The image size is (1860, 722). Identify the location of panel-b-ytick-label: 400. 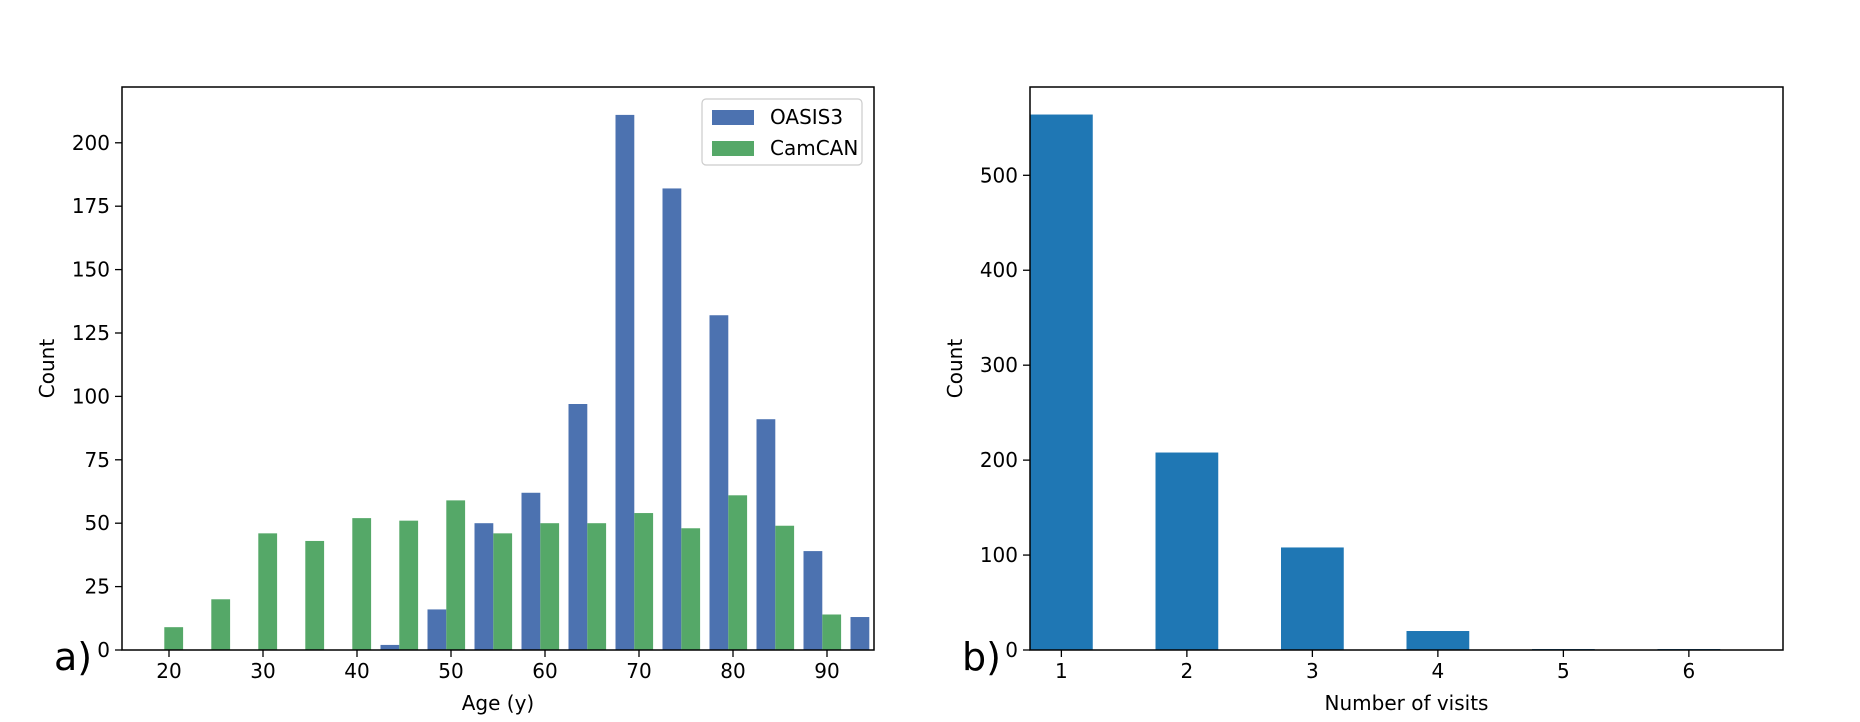
(999, 270).